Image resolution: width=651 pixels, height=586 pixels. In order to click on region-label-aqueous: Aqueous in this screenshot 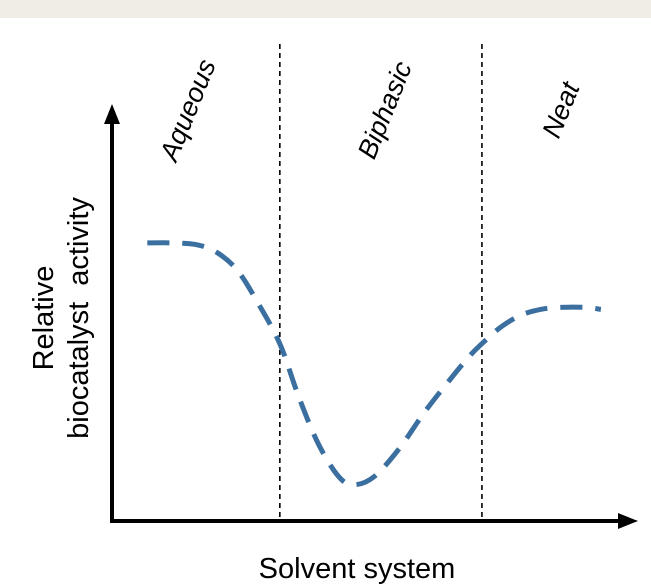, I will do `click(187, 111)`.